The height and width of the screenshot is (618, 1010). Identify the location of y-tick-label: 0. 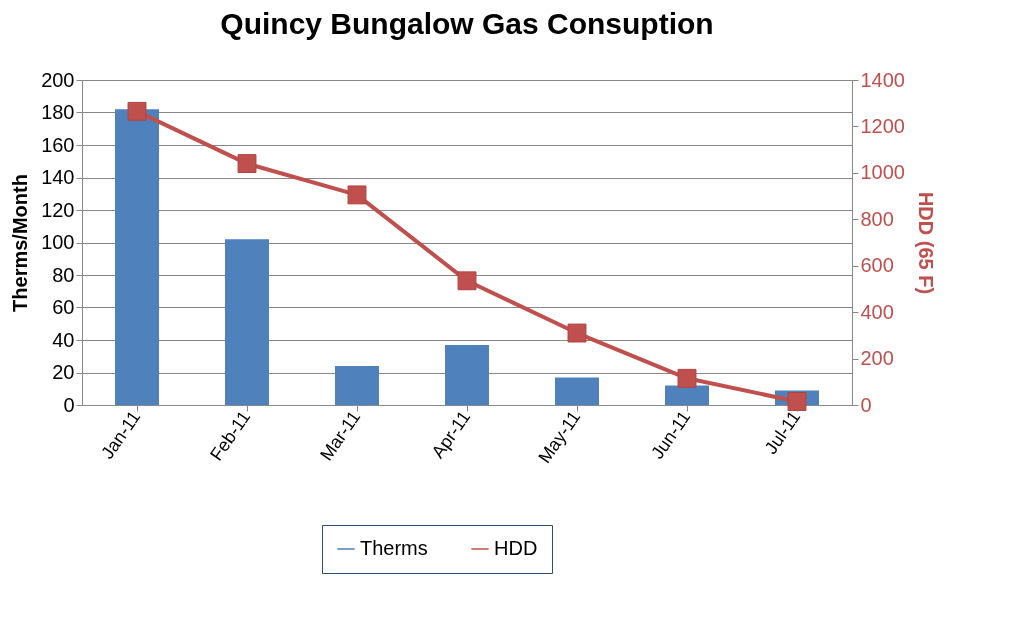
(69, 404).